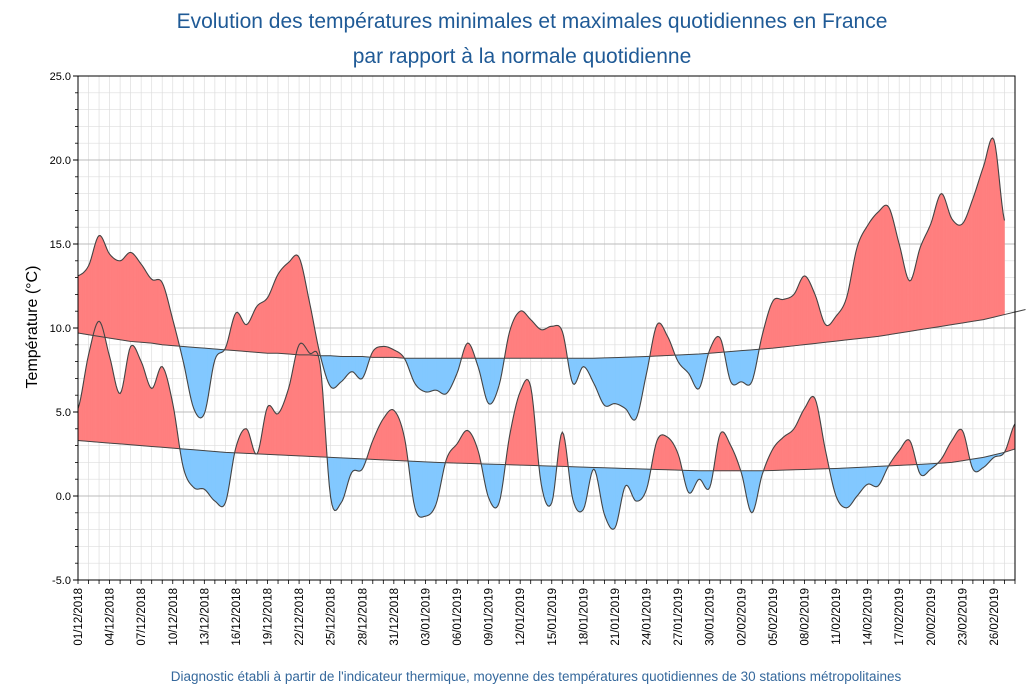  Describe the element at coordinates (584, 617) in the screenshot. I see `x-tick-label: 18/01/2019` at that location.